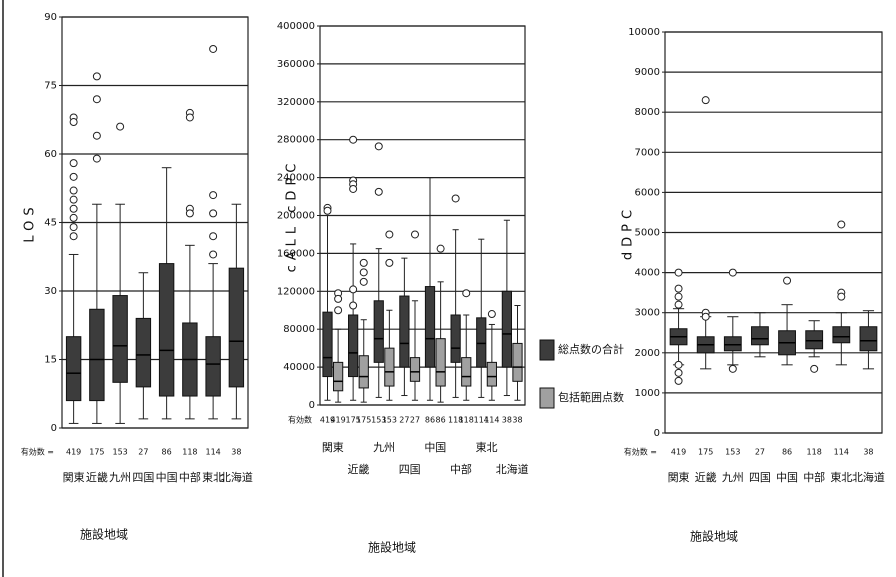  Describe the element at coordinates (591, 397) in the screenshot. I see `legend-label: 包括範囲点数` at that location.